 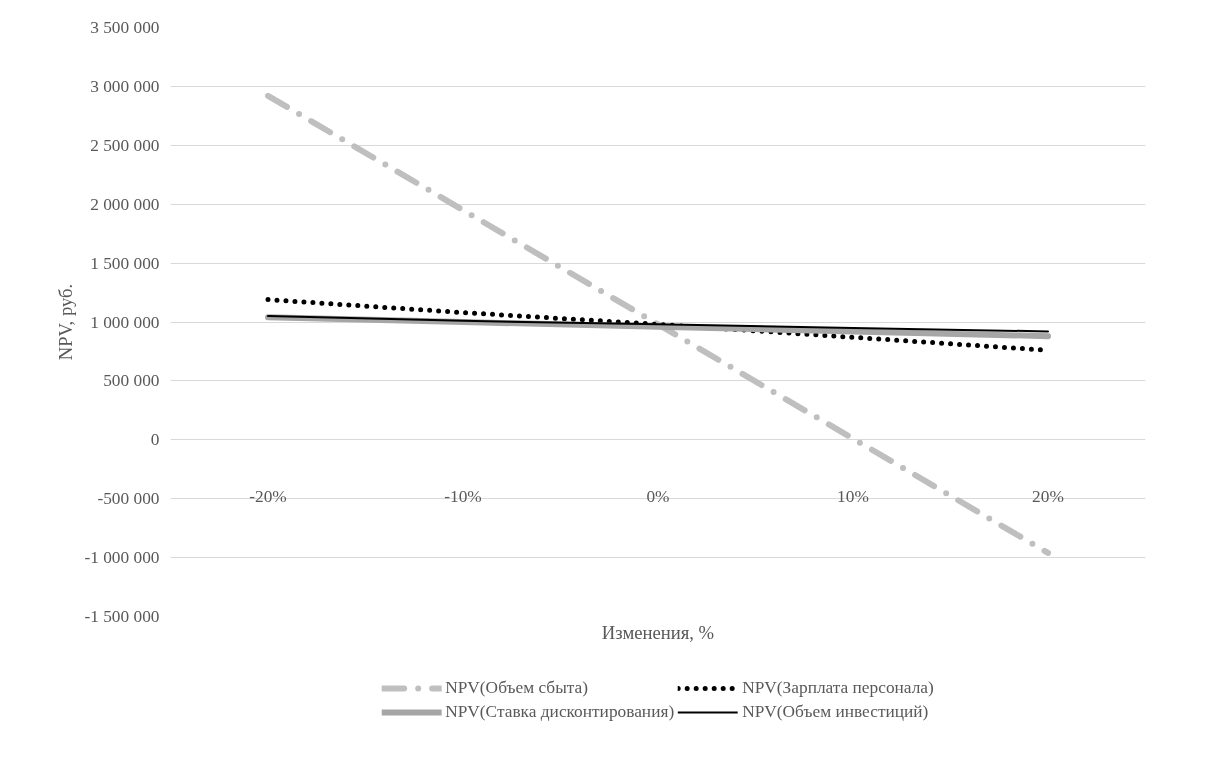 I want to click on y-tick-label: 3 000 000, so click(x=125, y=86).